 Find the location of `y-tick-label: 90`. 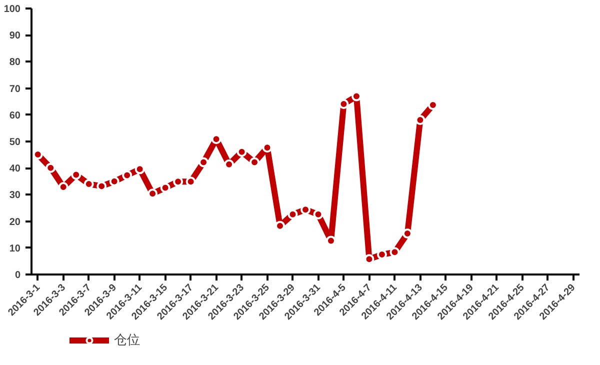

y-tick-label: 90 is located at coordinates (15, 36).